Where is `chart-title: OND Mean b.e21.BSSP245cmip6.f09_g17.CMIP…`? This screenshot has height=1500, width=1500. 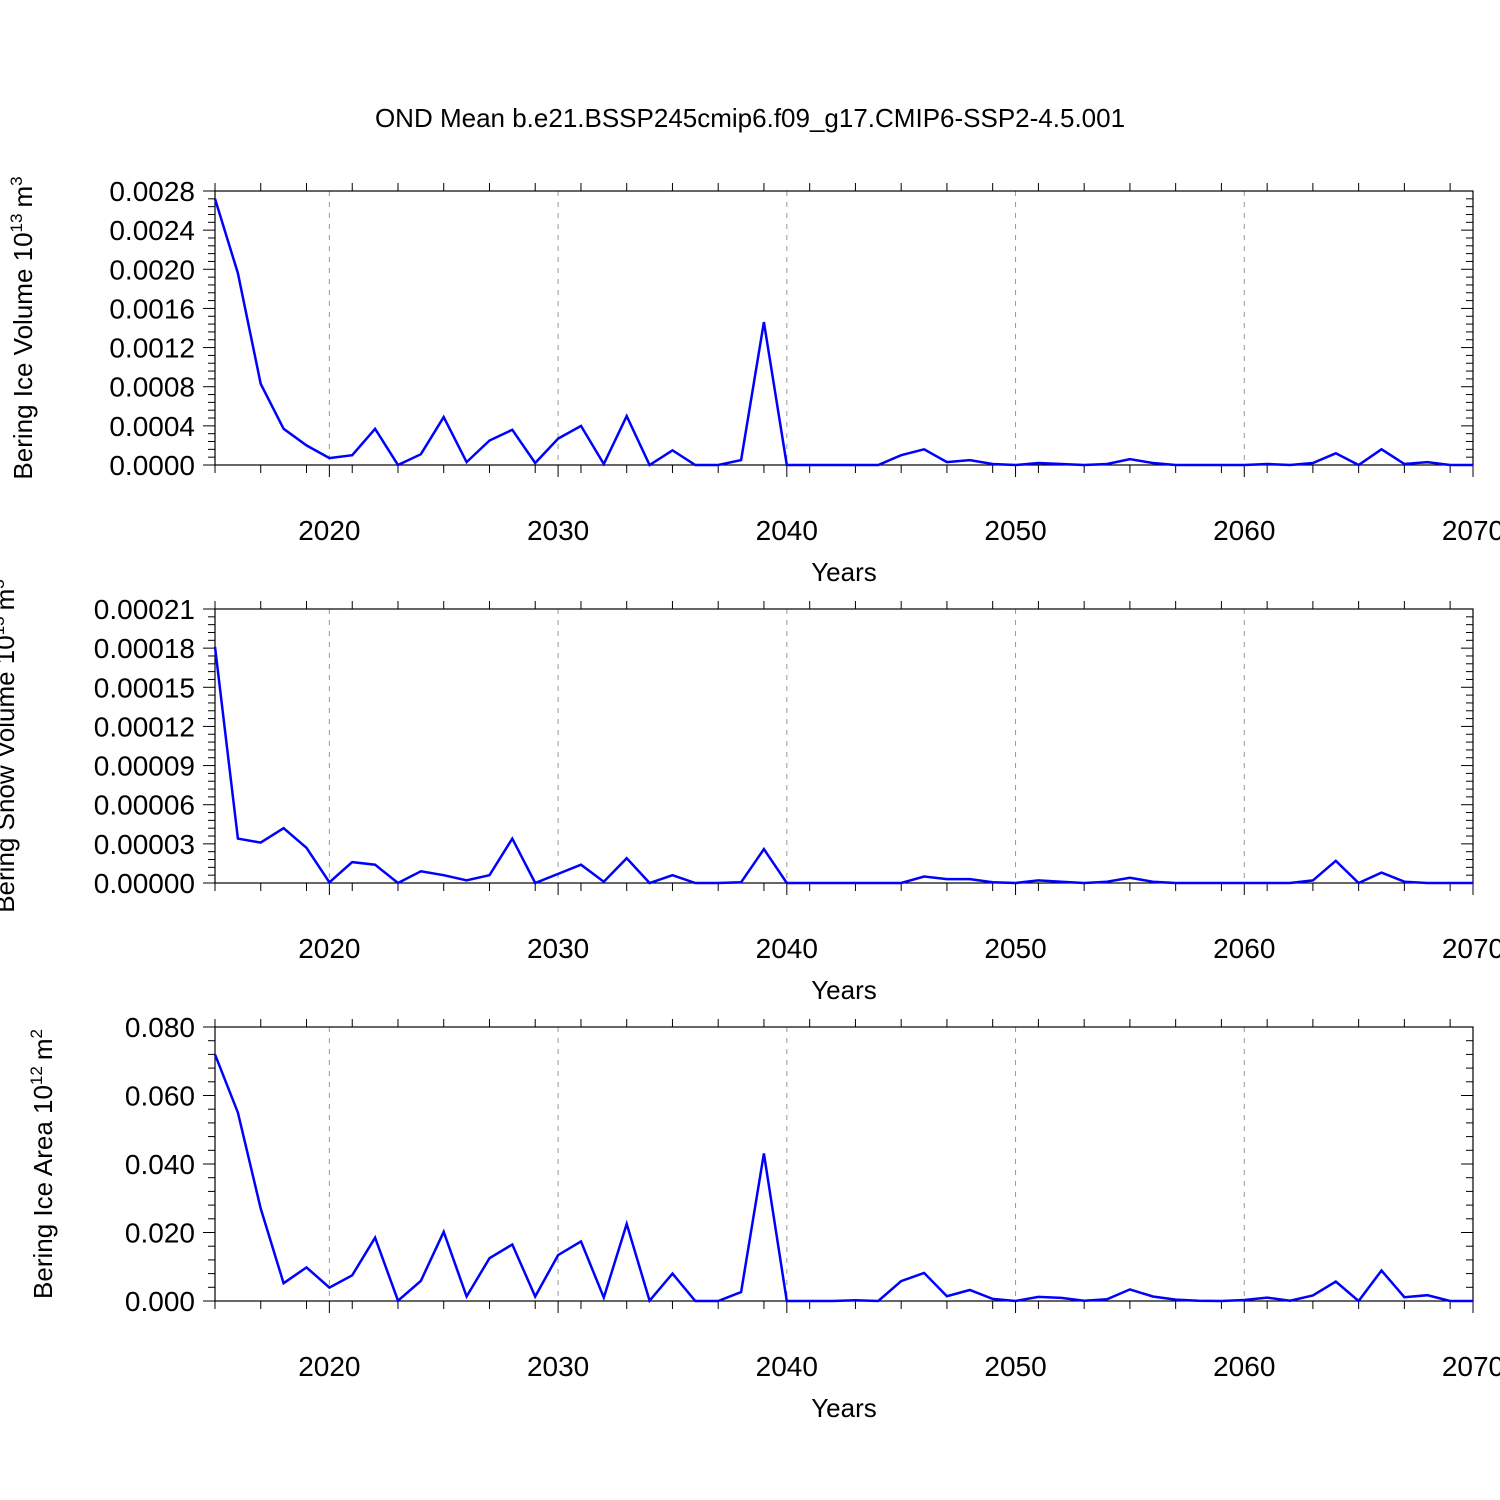
chart-title: OND Mean b.e21.BSSP245cmip6.f09_g17.CMIP… is located at coordinates (750, 118).